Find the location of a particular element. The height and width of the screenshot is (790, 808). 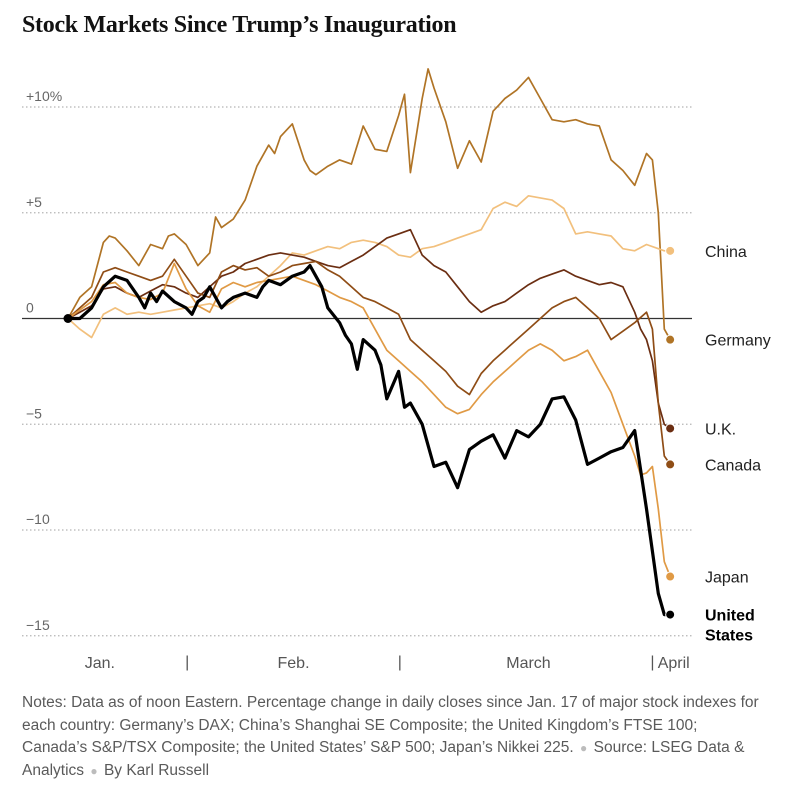

y-axis-ticks: +10% +5 0 −5 −10 −15 is located at coordinates (44, 360).